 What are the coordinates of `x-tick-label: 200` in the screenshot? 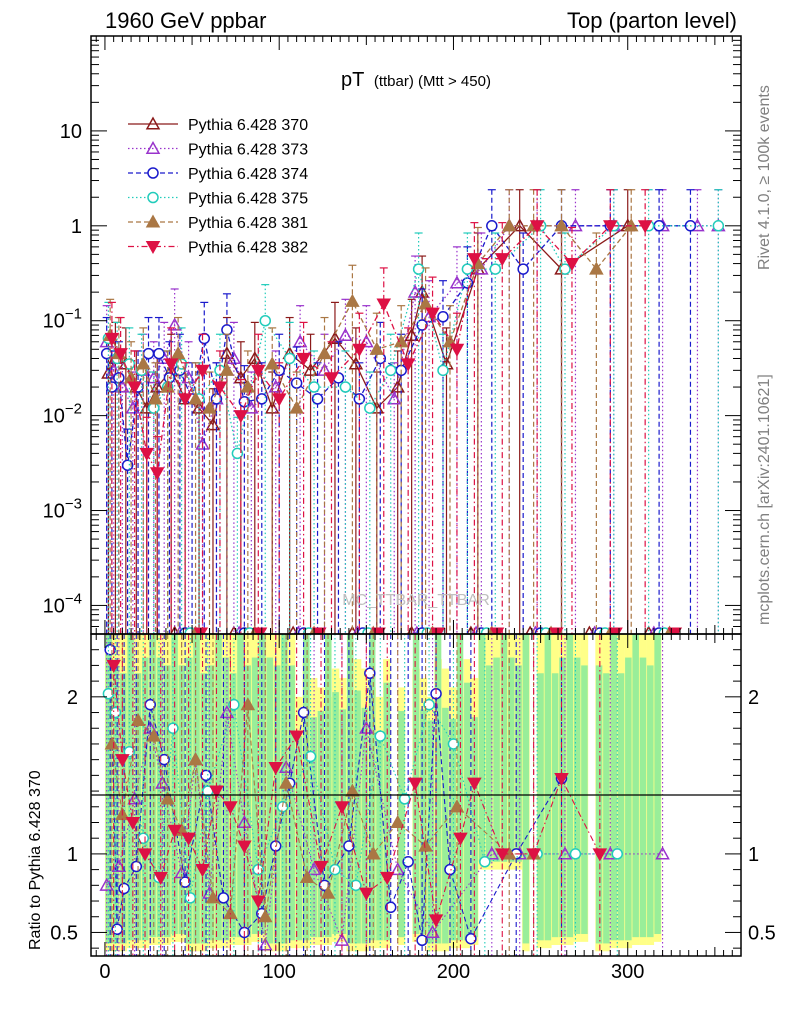 It's located at (453, 972).